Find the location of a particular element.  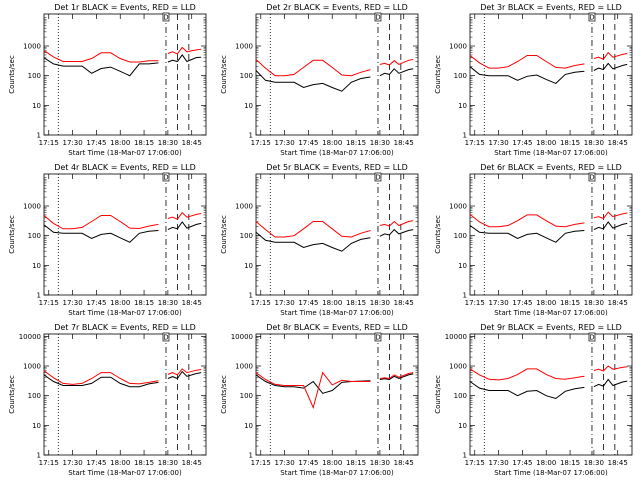

chart-title: Det 8r BLACK = Events, RED = LLD is located at coordinates (337, 327).